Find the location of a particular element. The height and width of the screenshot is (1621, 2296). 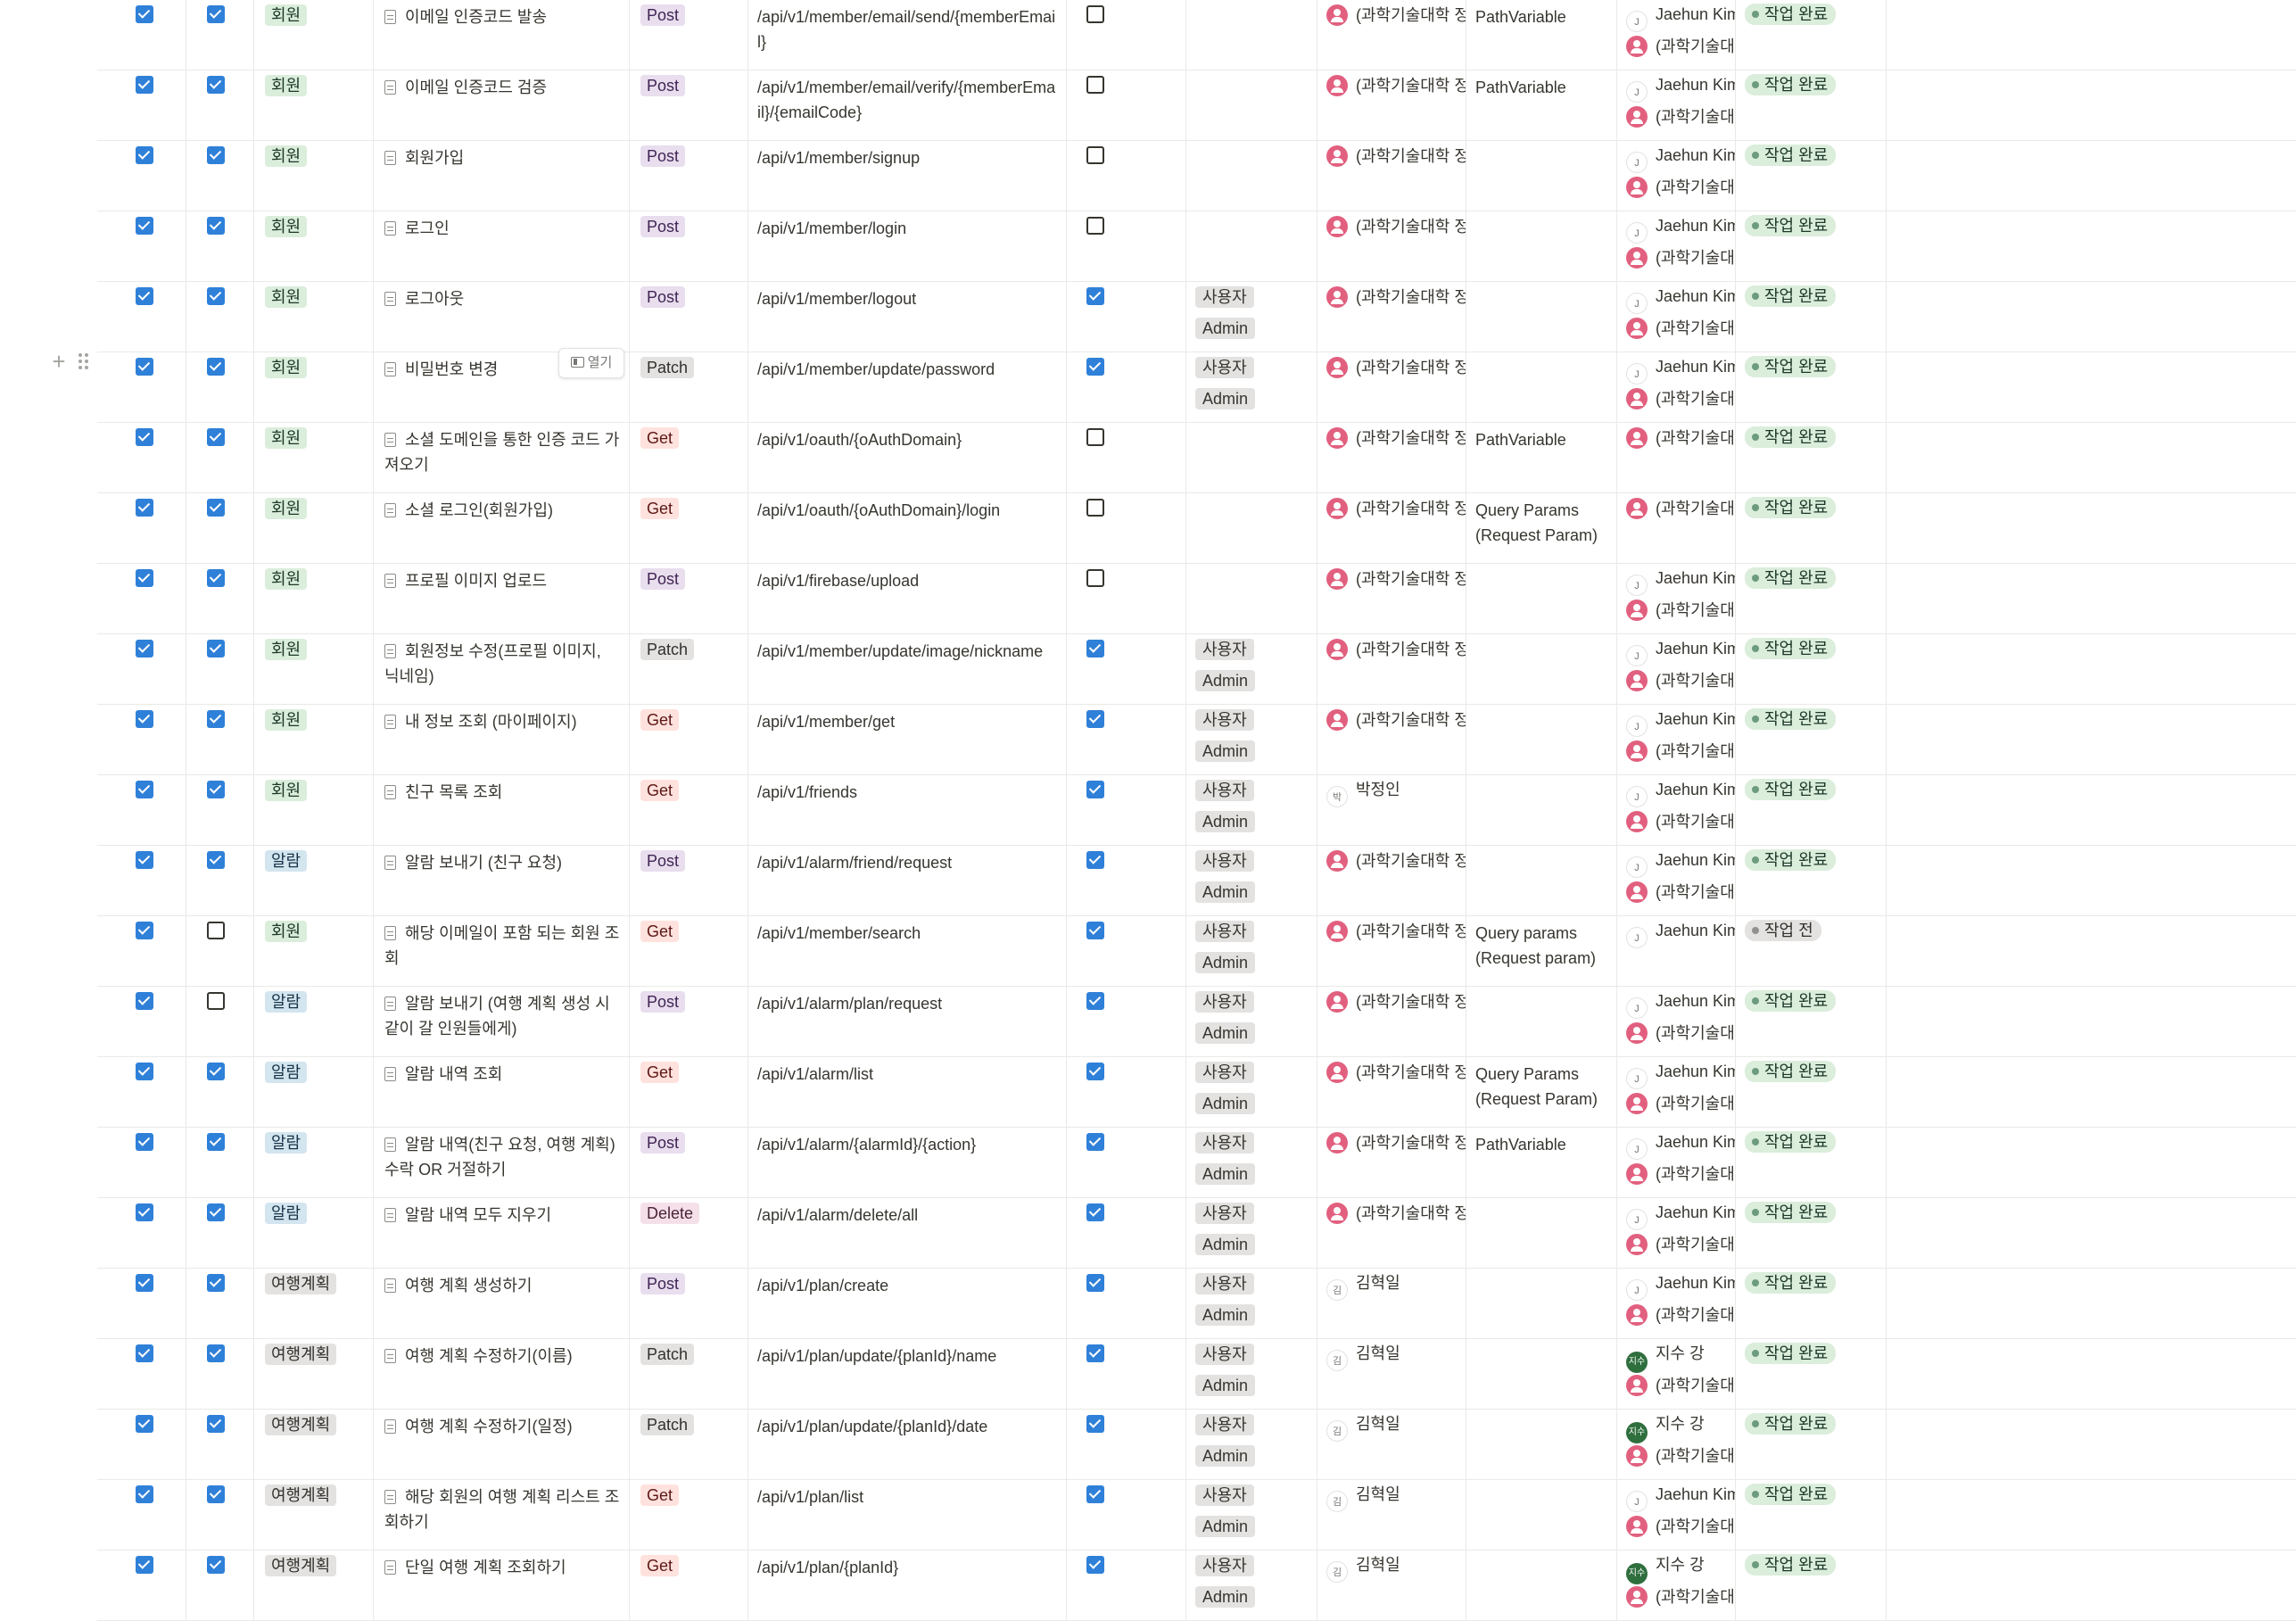

page-title: 이메일 인증코드 검증 is located at coordinates (502, 87).